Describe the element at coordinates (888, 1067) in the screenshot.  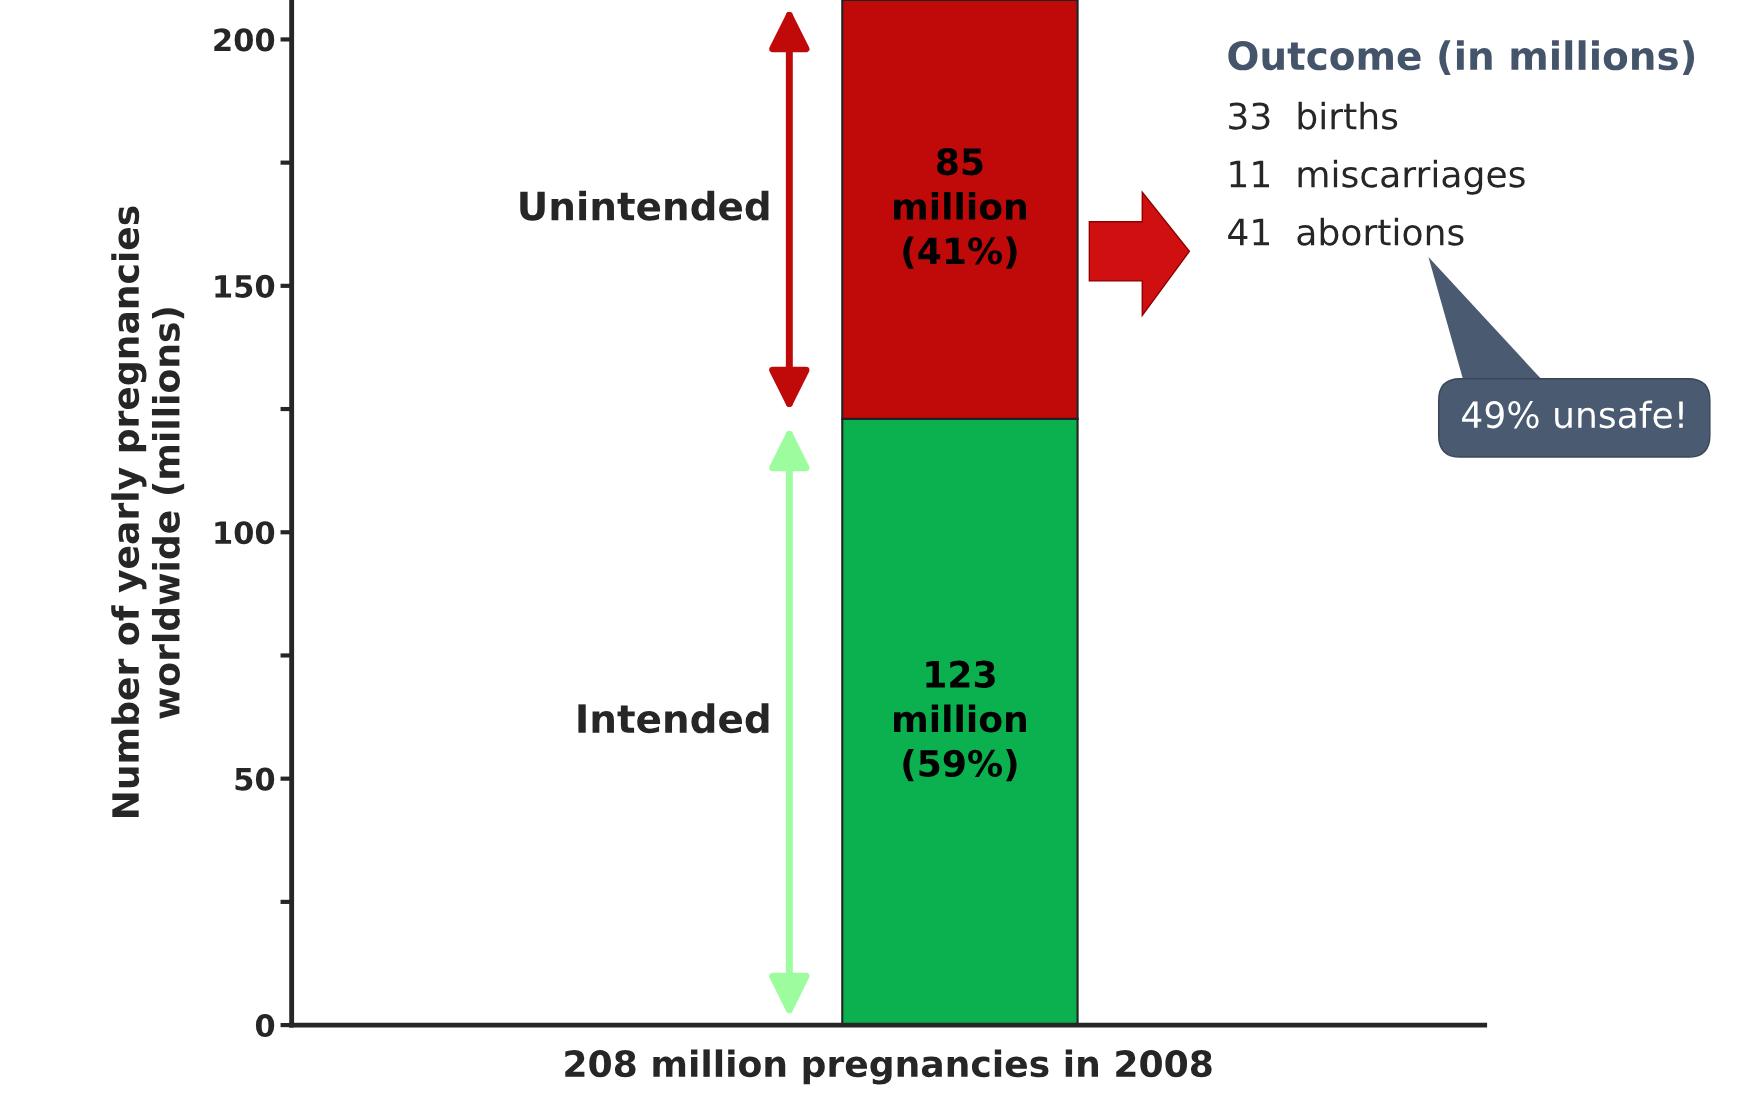
I see `x-axis-title: 208 million pregnancies in 2008` at that location.